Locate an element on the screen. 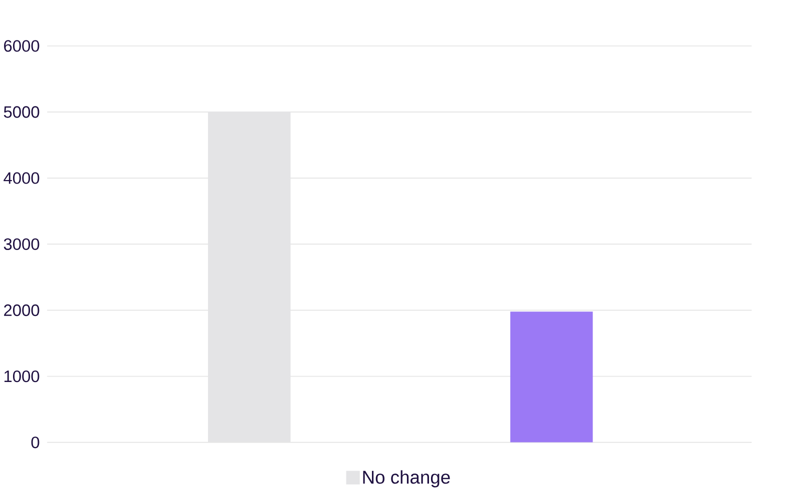 The image size is (800, 495). y-tick-label: 5000 is located at coordinates (22, 112).